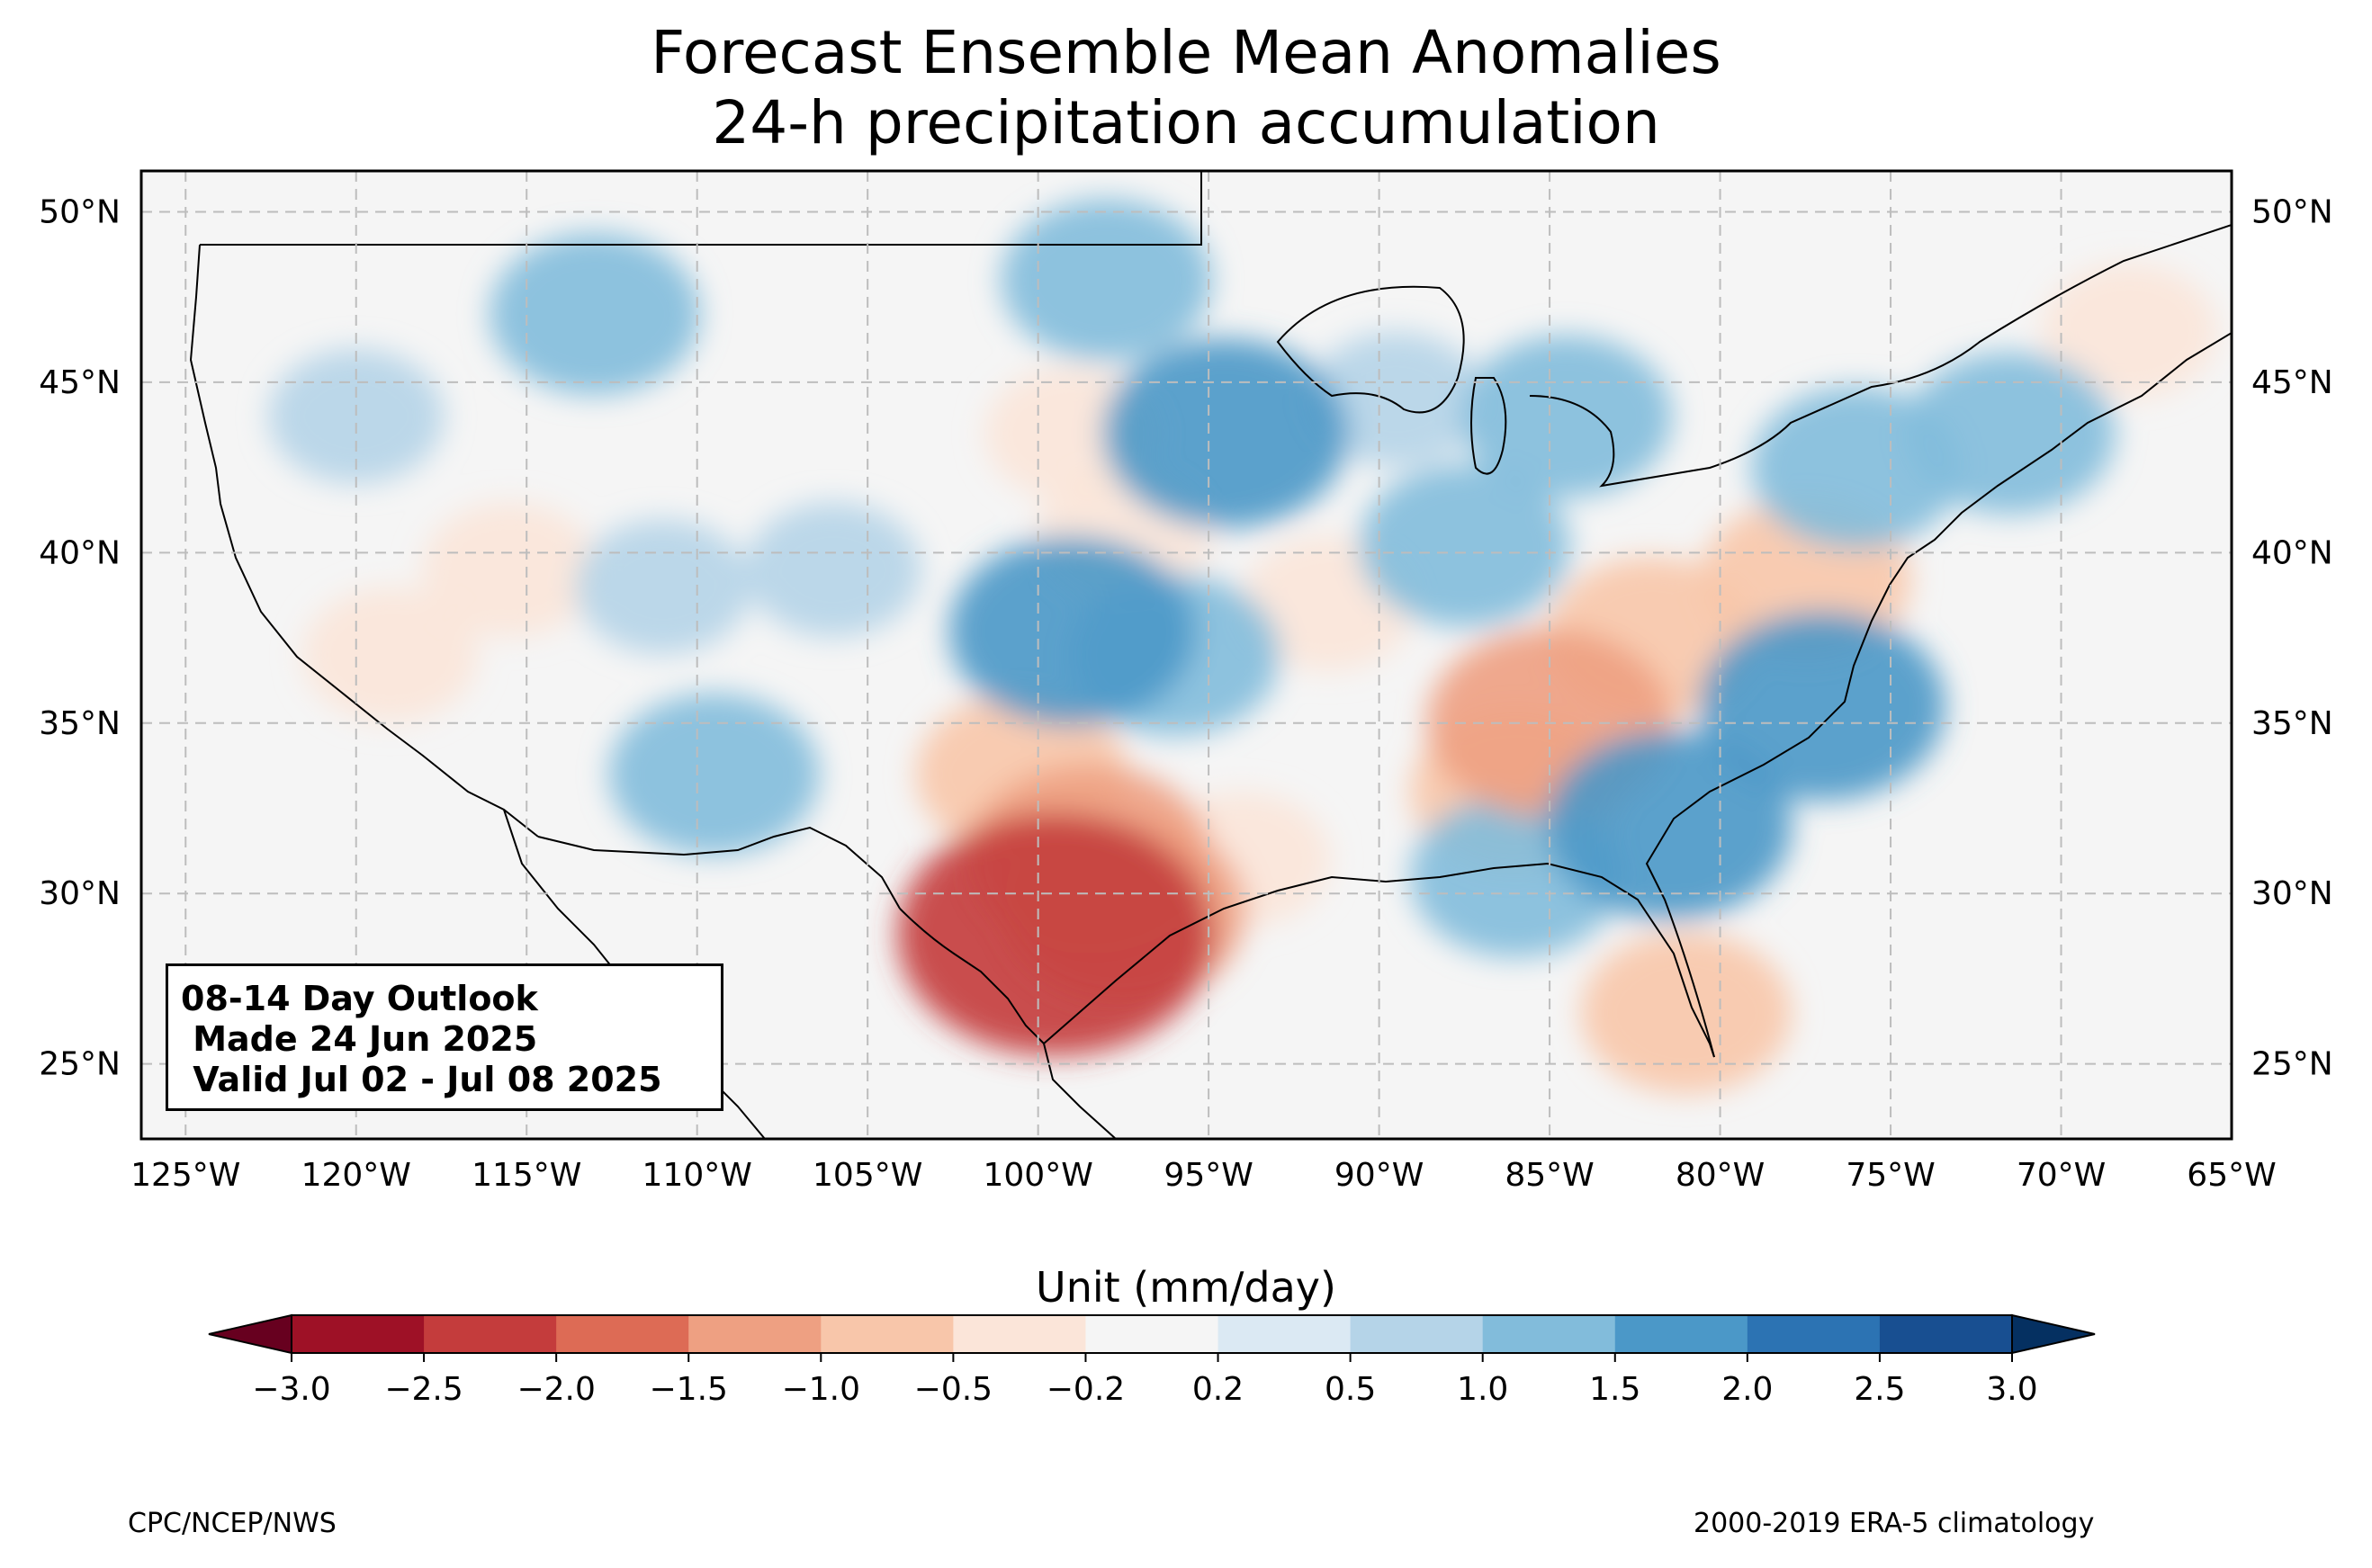  I want to click on longitude-tick-label: 115°W, so click(526, 1175).